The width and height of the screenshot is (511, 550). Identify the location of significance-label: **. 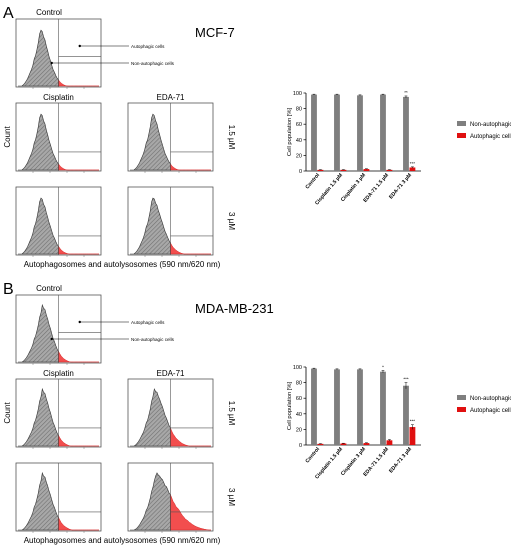
(406, 92).